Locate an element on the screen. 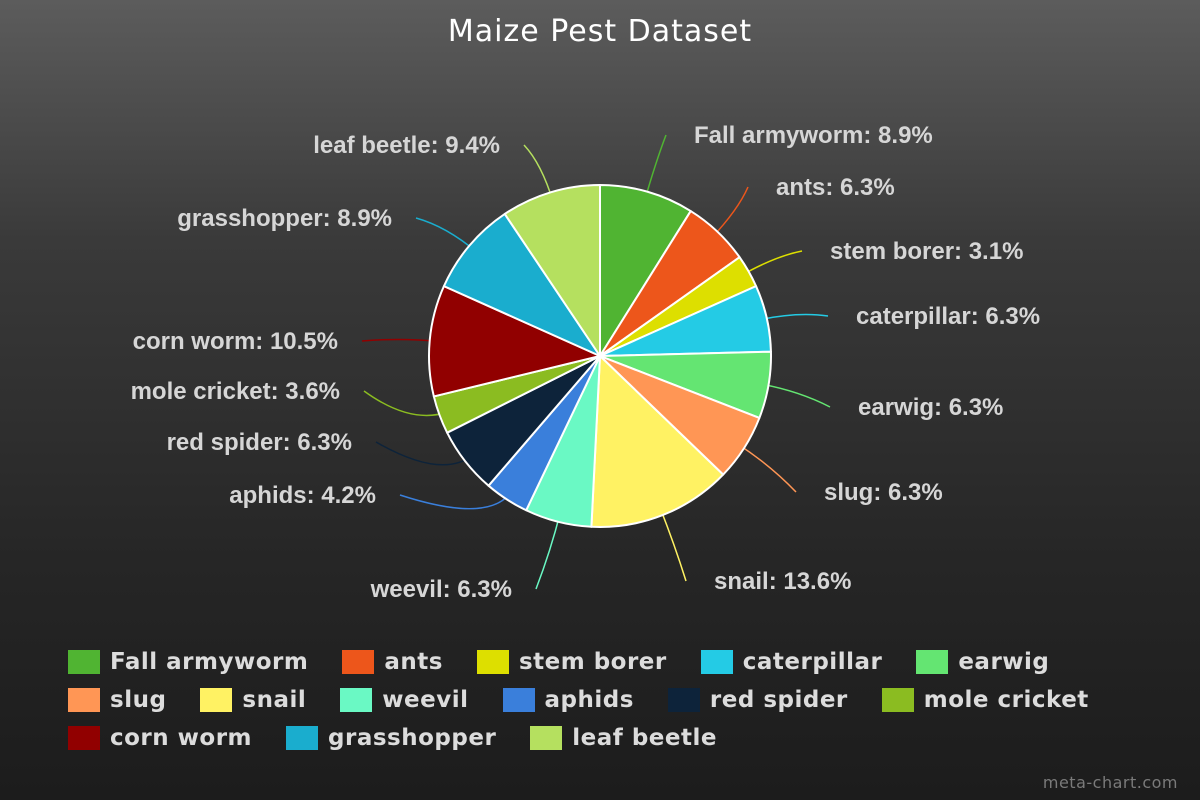 This screenshot has width=1200, height=800. data-label: aphids: 4.2% is located at coordinates (302, 495).